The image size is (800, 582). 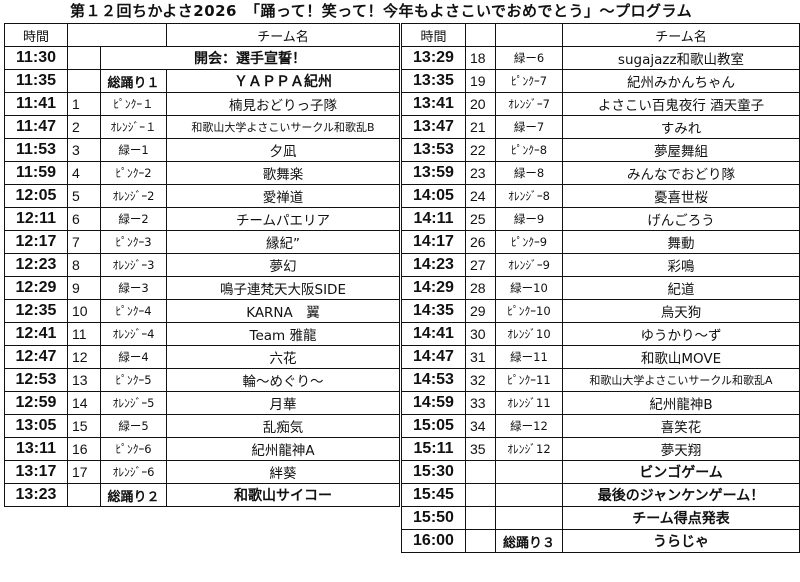 I want to click on time-cell: 14:41, so click(x=433, y=334).